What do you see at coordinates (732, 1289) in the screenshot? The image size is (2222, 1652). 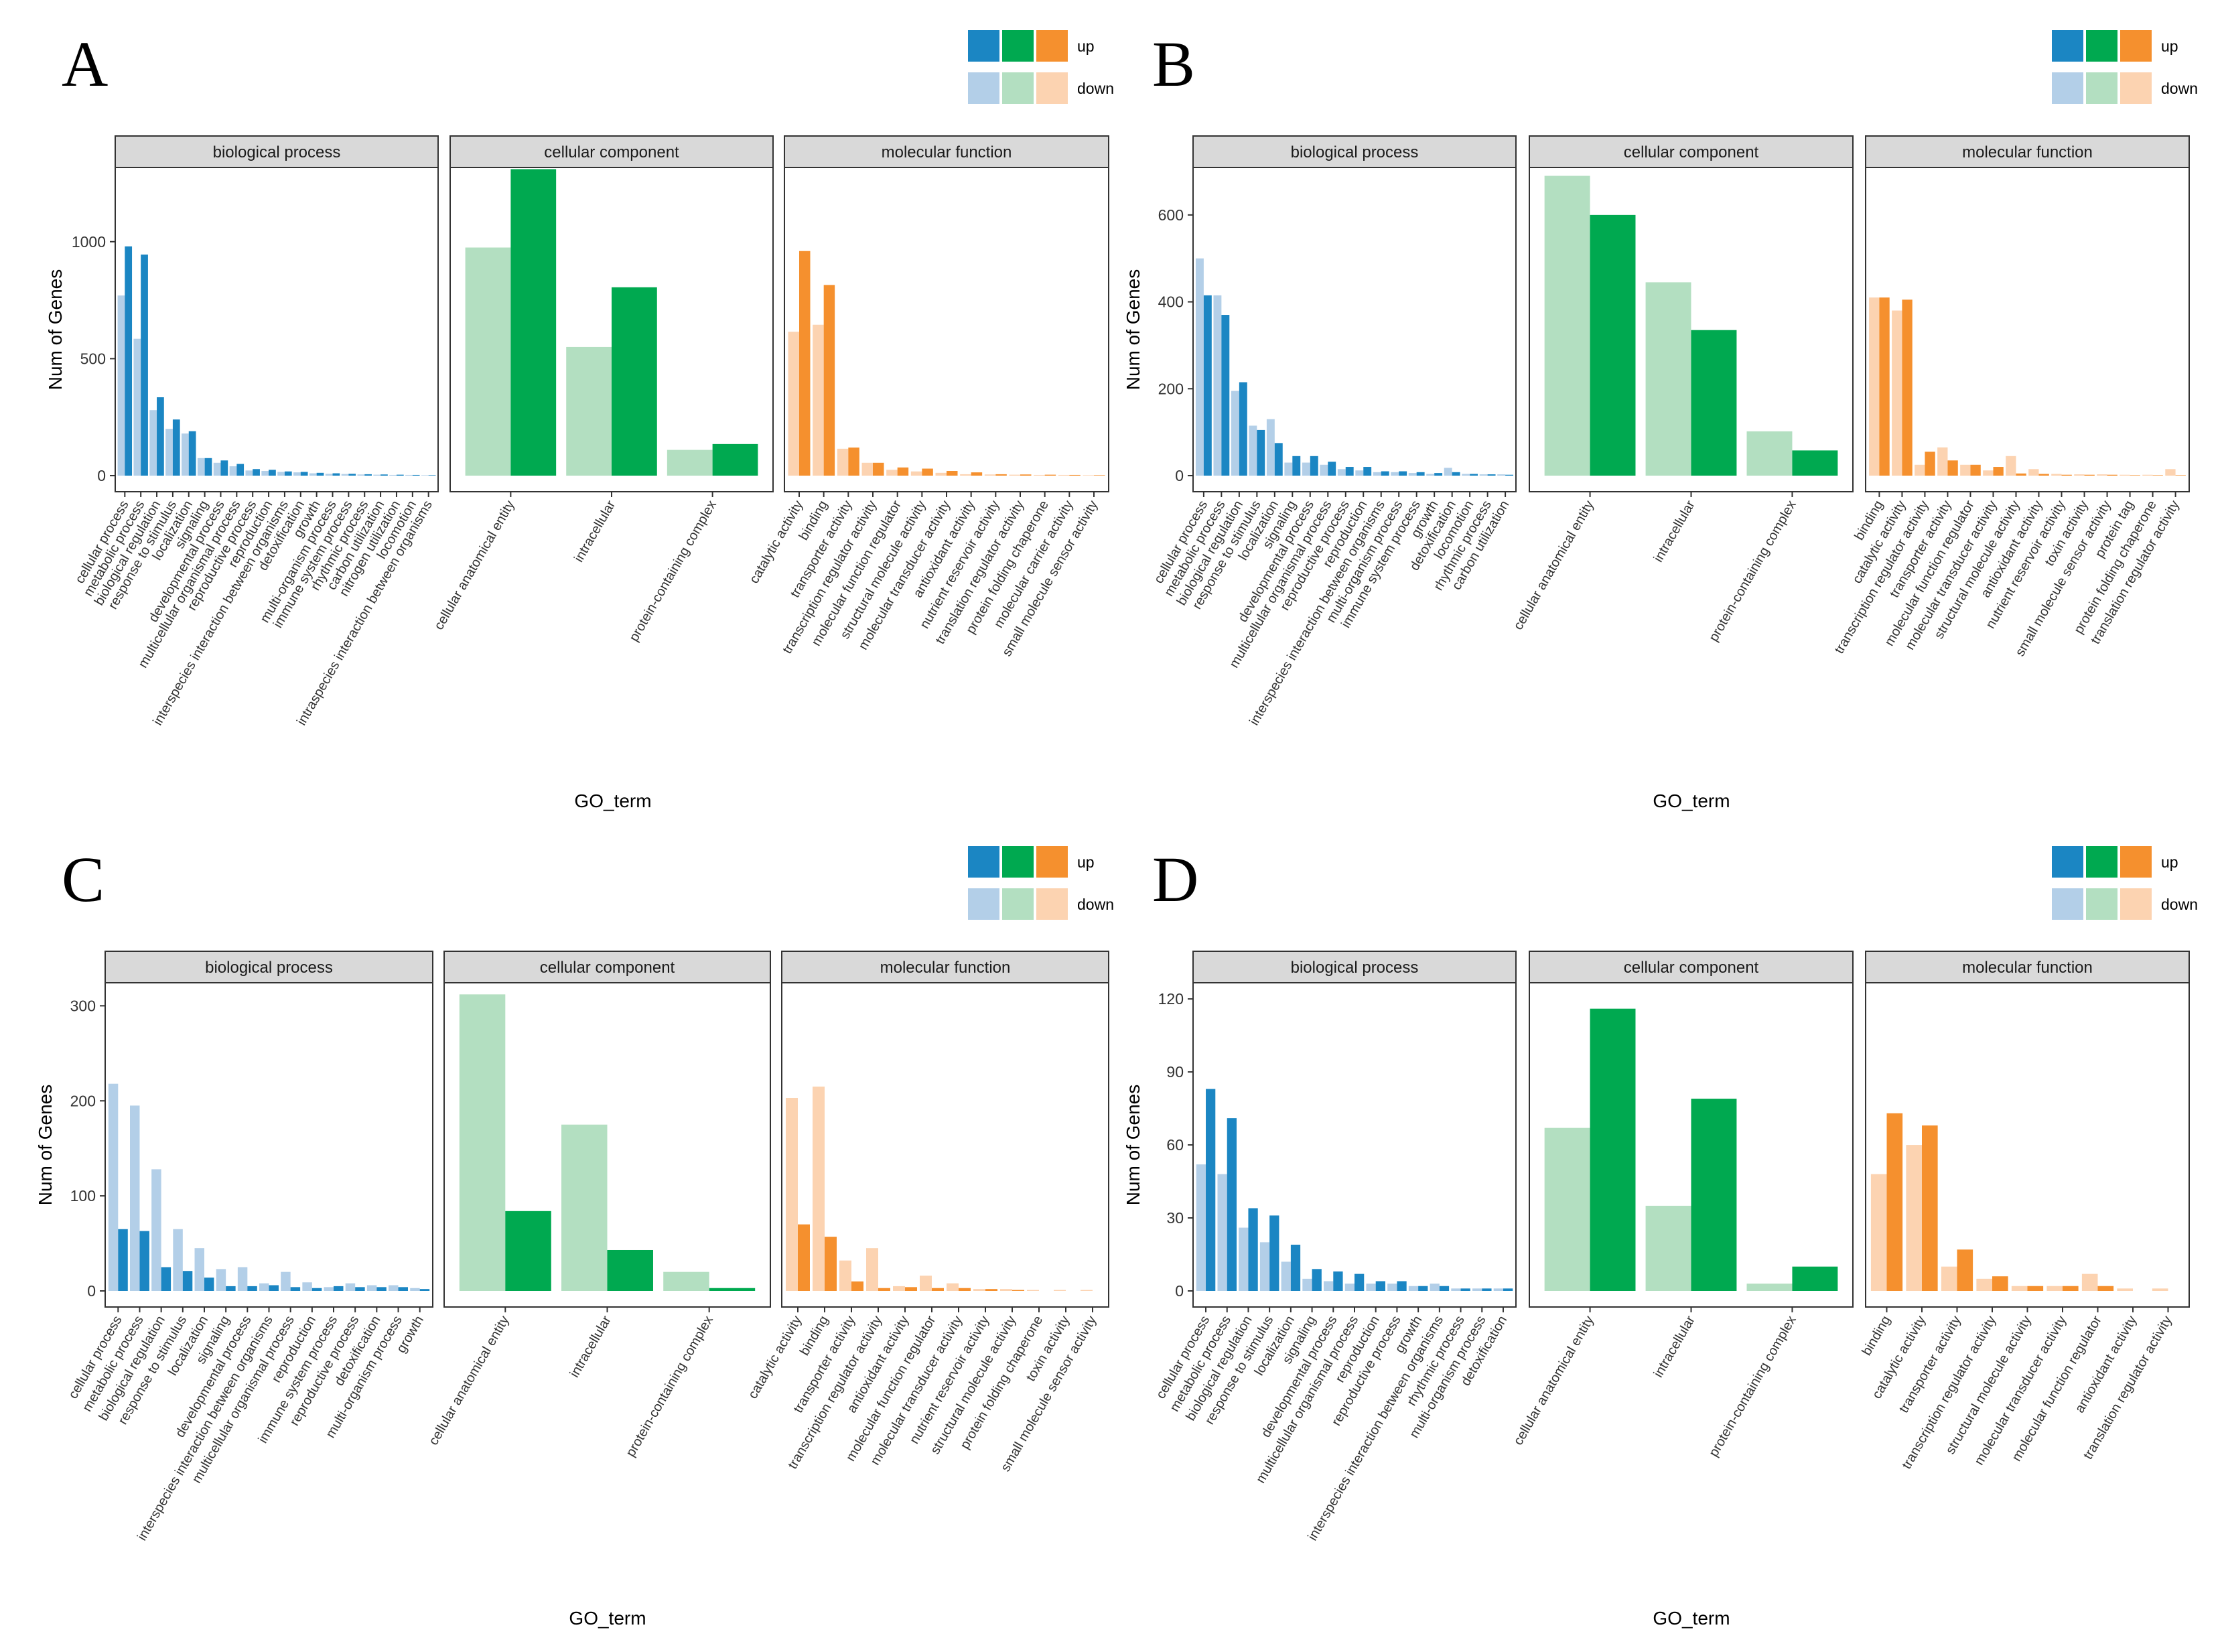 I see `bar-up-protein-containing-complex` at bounding box center [732, 1289].